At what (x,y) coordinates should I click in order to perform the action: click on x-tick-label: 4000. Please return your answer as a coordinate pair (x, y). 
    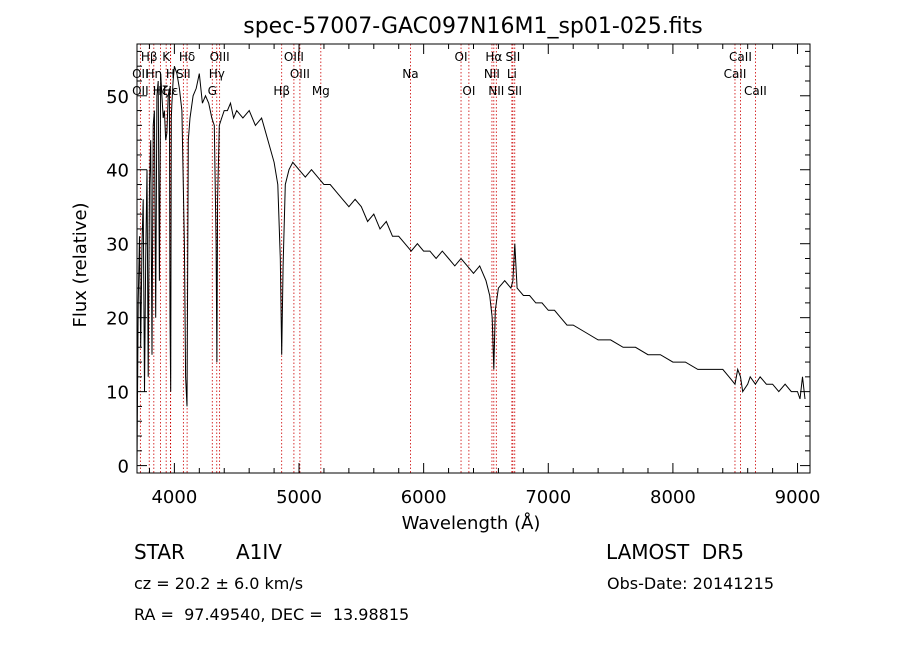
    Looking at the image, I should click on (174, 497).